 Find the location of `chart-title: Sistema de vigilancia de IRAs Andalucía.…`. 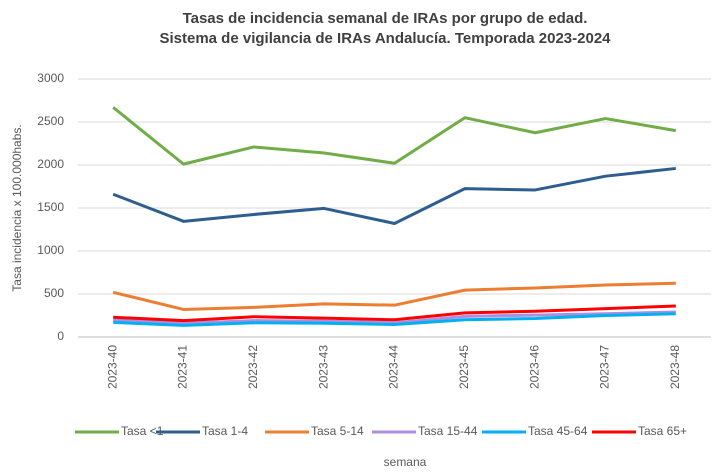

chart-title: Sistema de vigilancia de IRAs Andalucía.… is located at coordinates (385, 38).